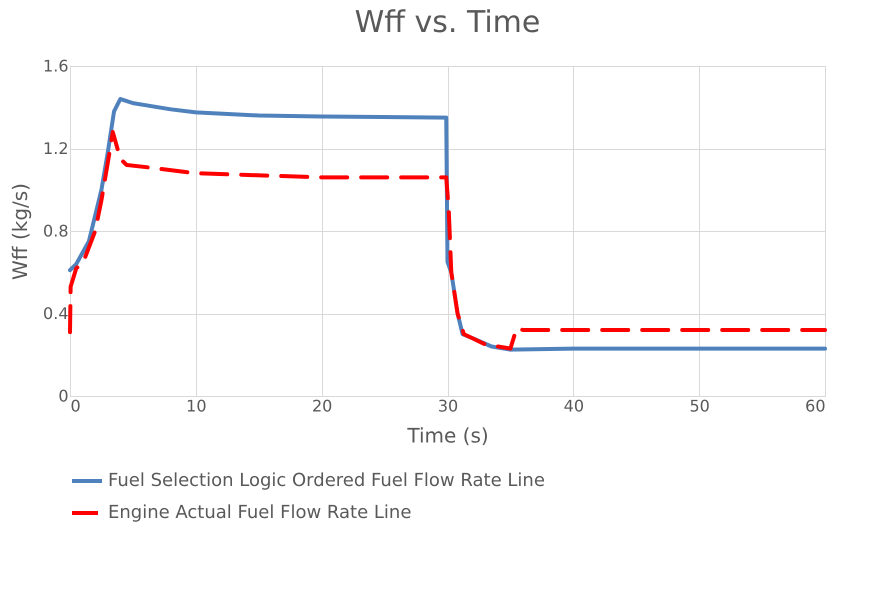  What do you see at coordinates (20, 231) in the screenshot?
I see `y-axis-title: Wff (kg/s)` at bounding box center [20, 231].